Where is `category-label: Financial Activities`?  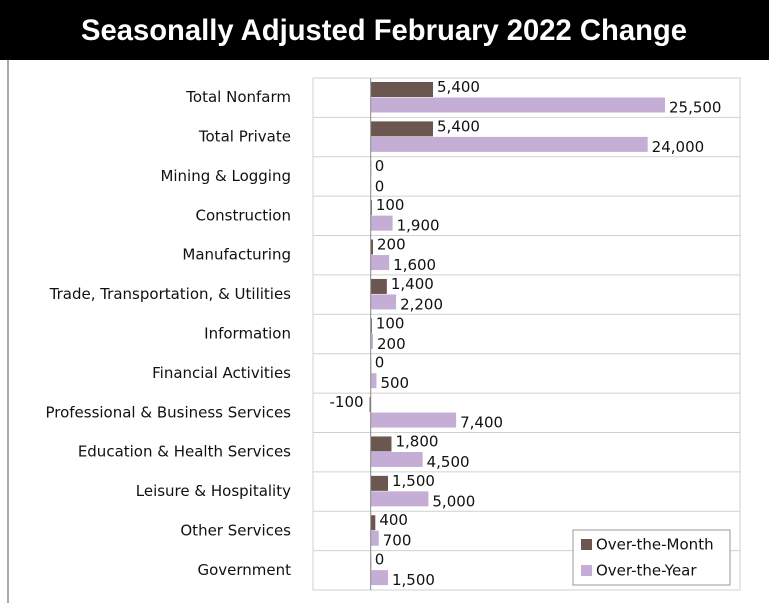
category-label: Financial Activities is located at coordinates (221, 373).